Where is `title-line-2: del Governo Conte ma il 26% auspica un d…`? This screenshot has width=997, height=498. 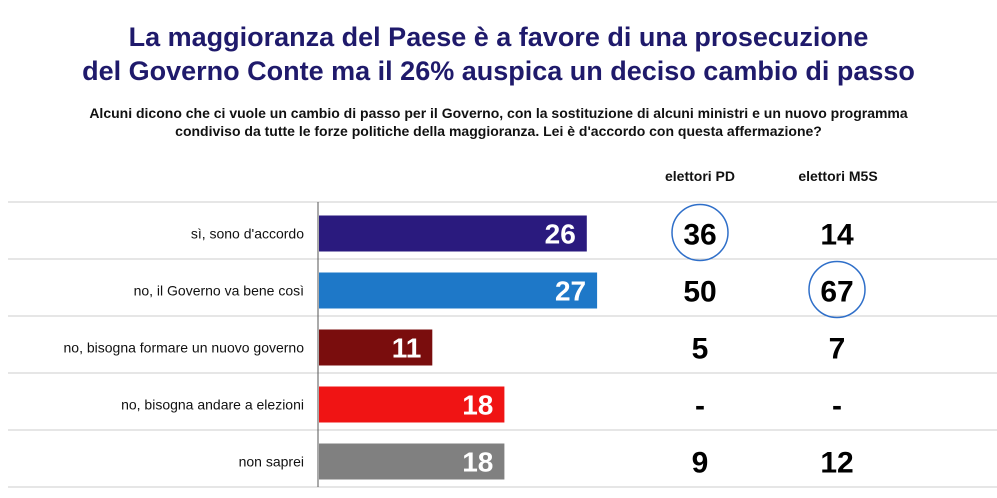 title-line-2: del Governo Conte ma il 26% auspica un d… is located at coordinates (498, 71).